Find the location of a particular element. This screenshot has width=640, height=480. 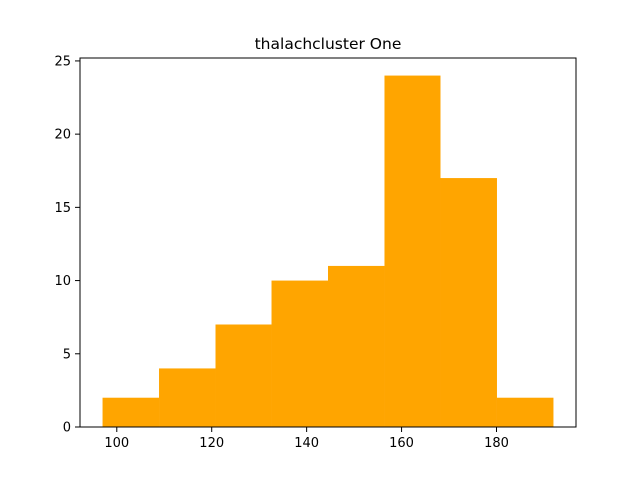

y-tick-label: 5 is located at coordinates (67, 354).